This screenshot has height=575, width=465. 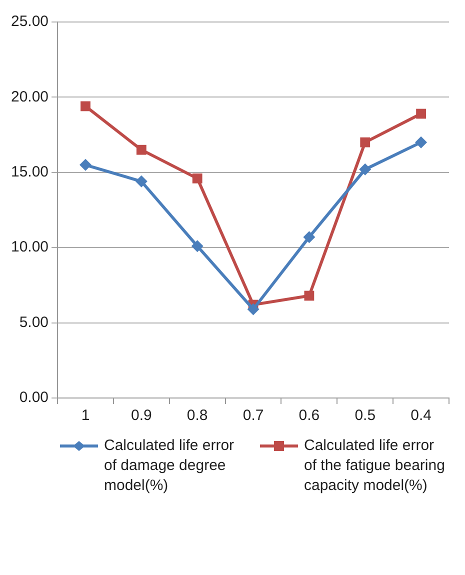 I want to click on x-tick-label: 0.6, so click(x=309, y=415).